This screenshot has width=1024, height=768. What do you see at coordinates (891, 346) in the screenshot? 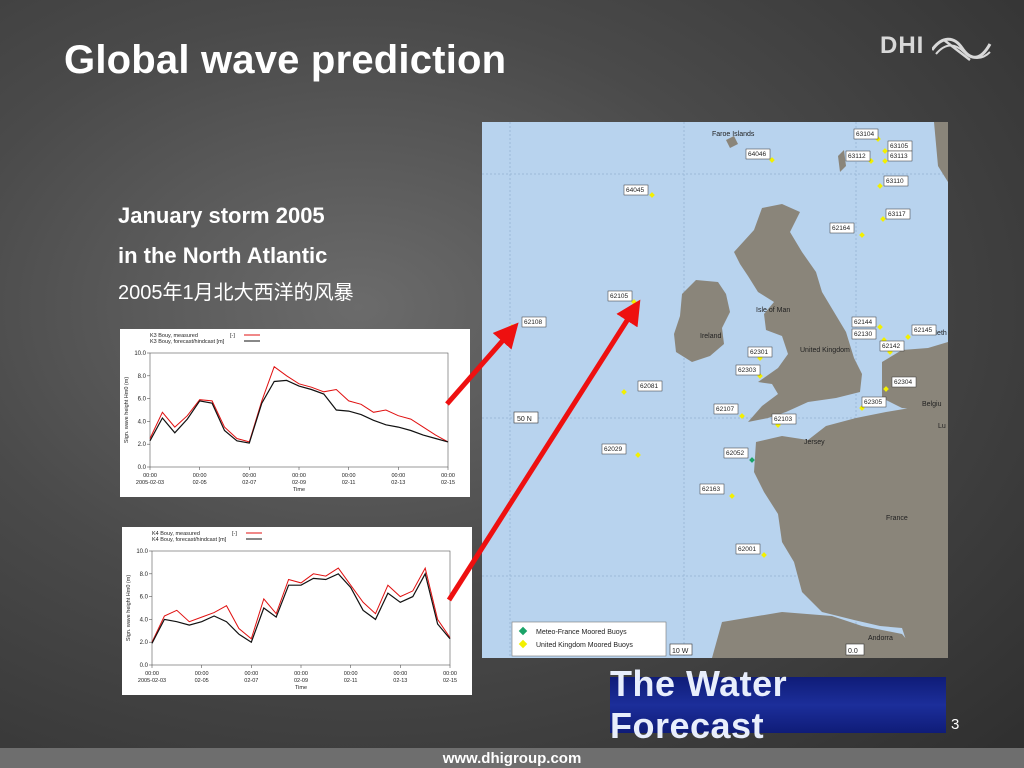
I see `buoy-label-62142: 62142` at bounding box center [891, 346].